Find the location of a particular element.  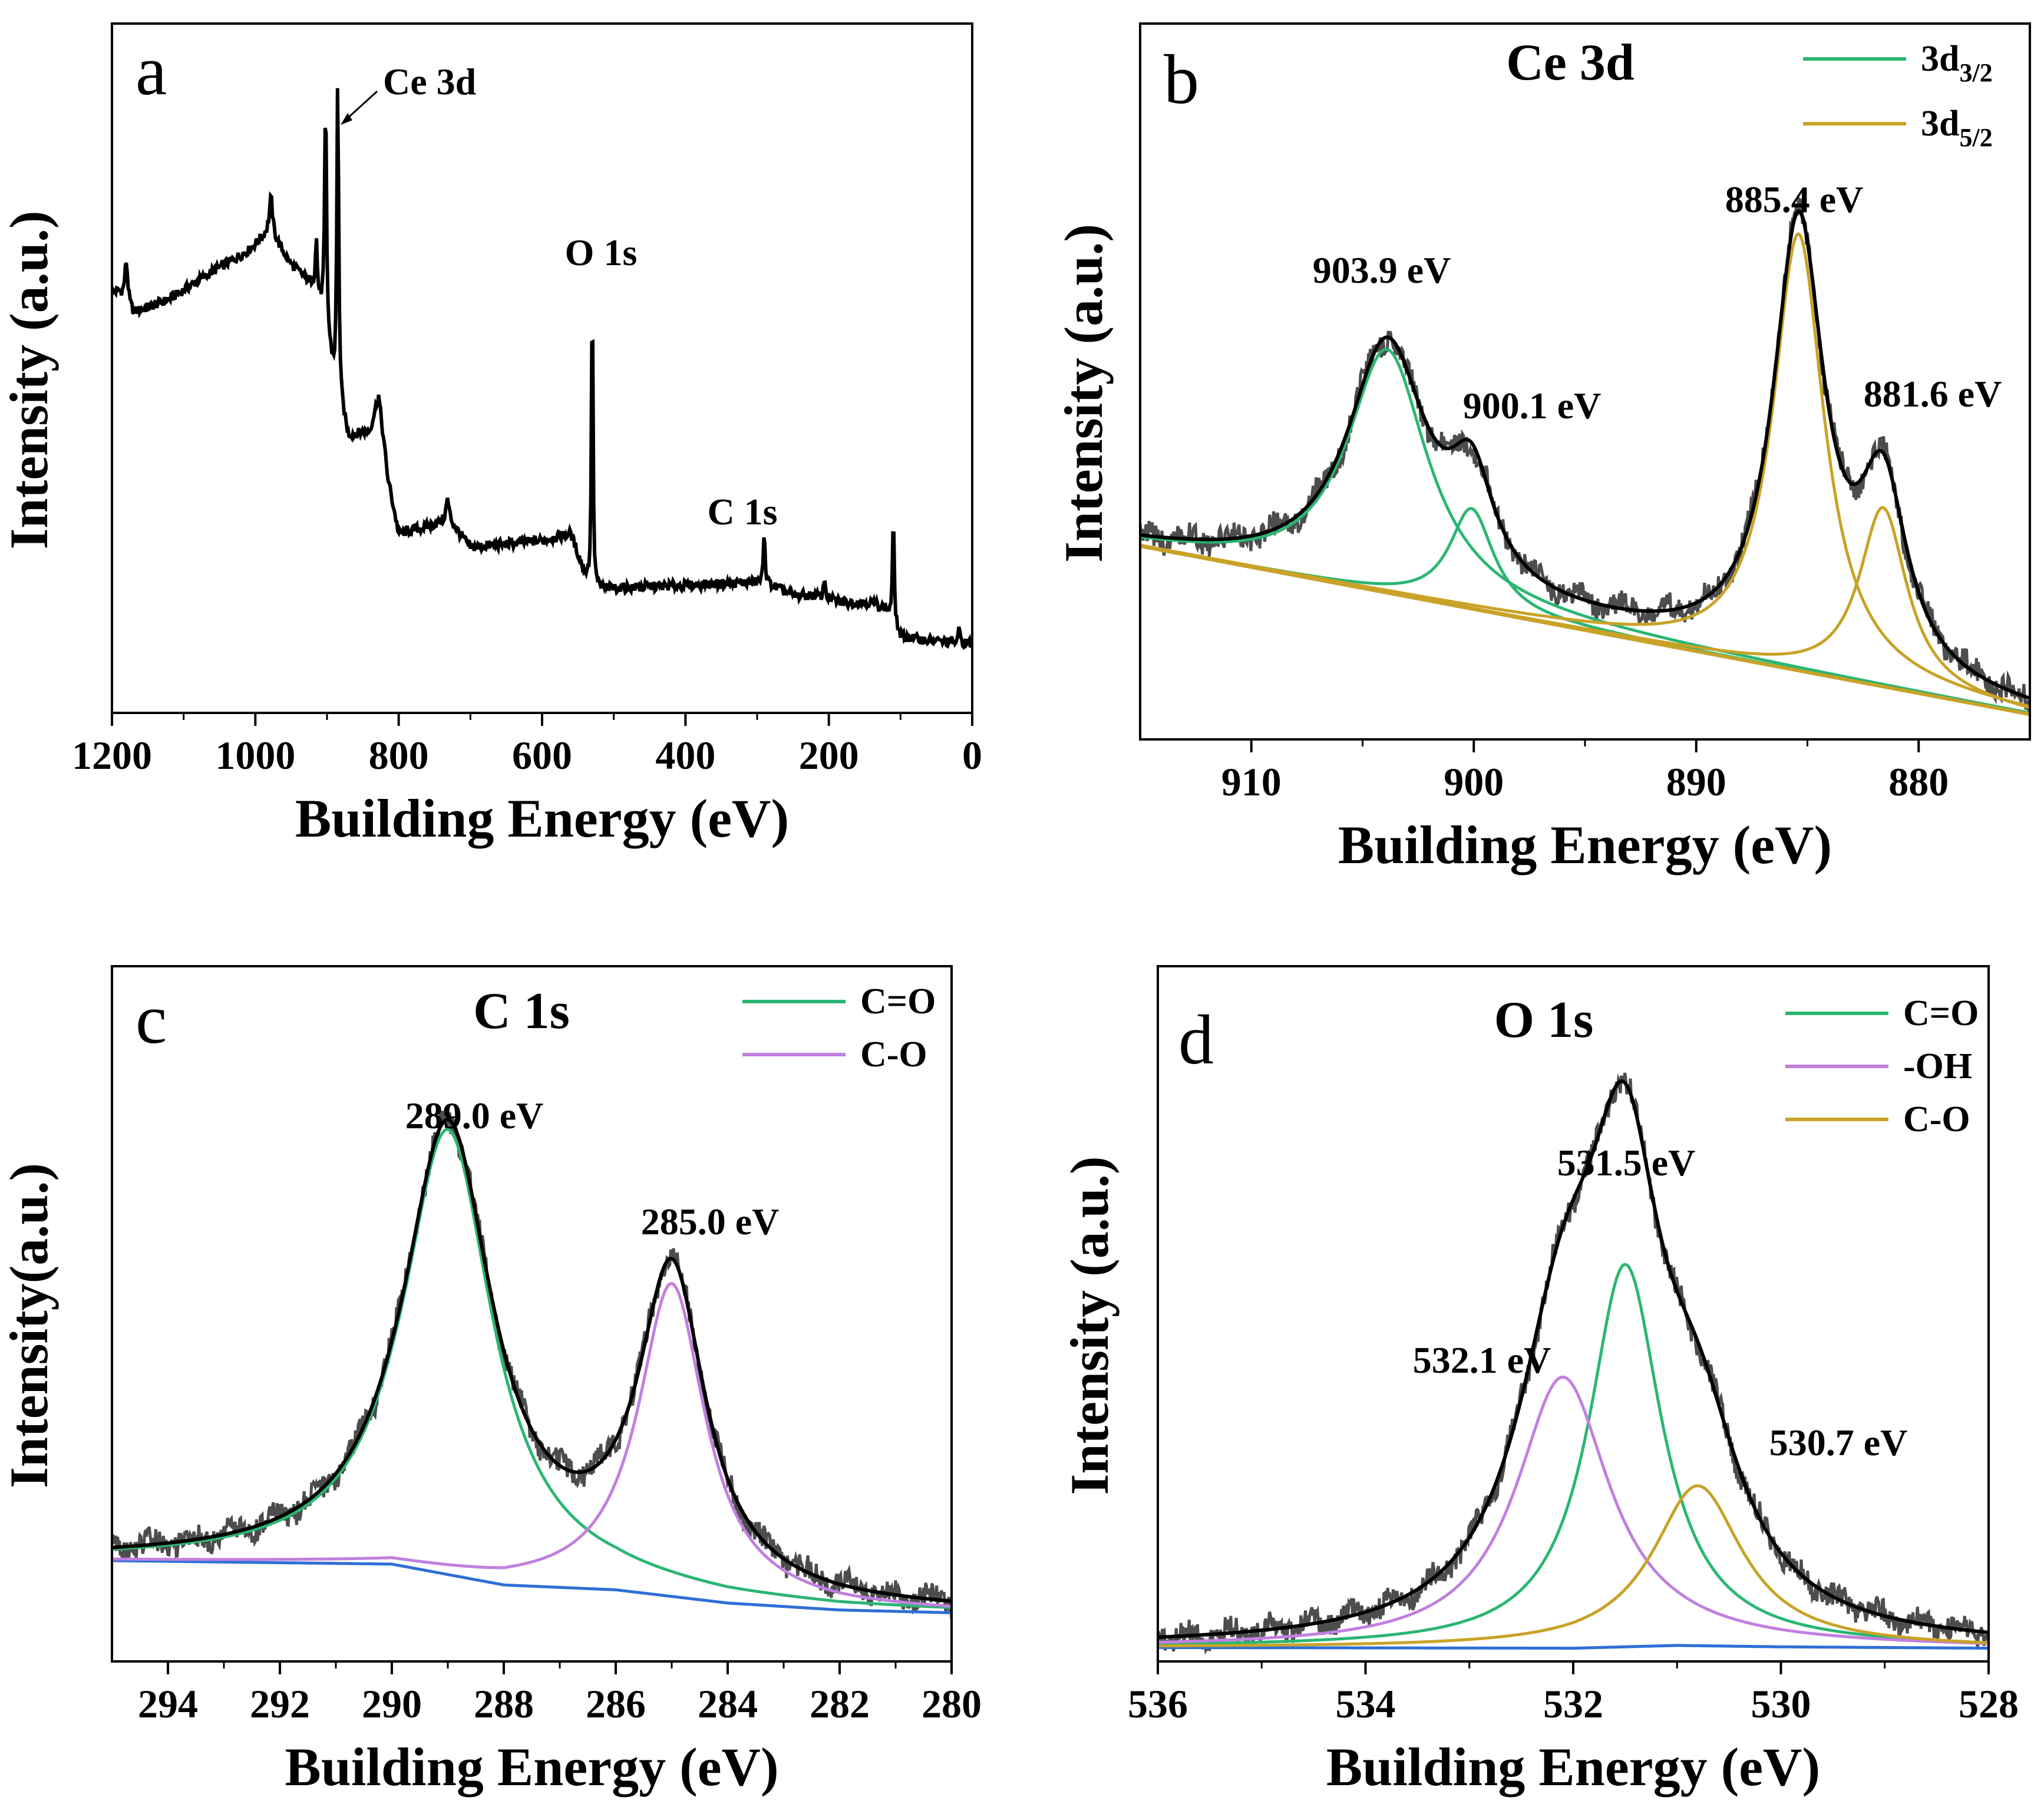

x-tick-label: 530 is located at coordinates (1781, 1703).